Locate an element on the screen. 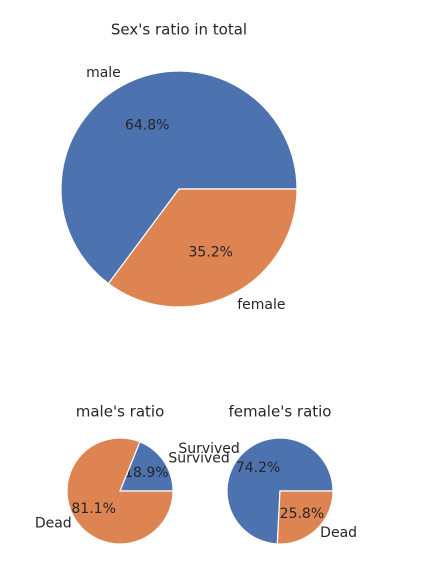  wedge-label: female is located at coordinates (261, 305).